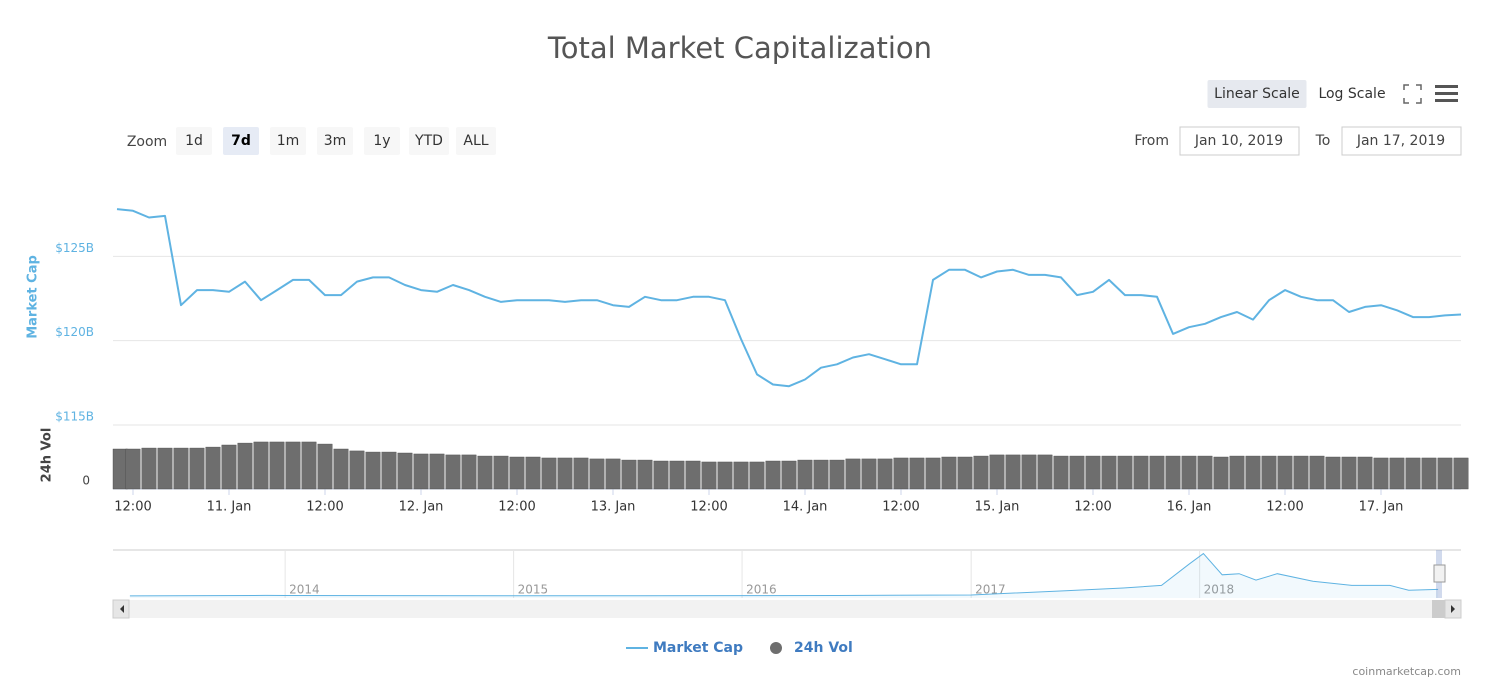  I want to click on zoom-button-label: ALL, so click(475, 141).